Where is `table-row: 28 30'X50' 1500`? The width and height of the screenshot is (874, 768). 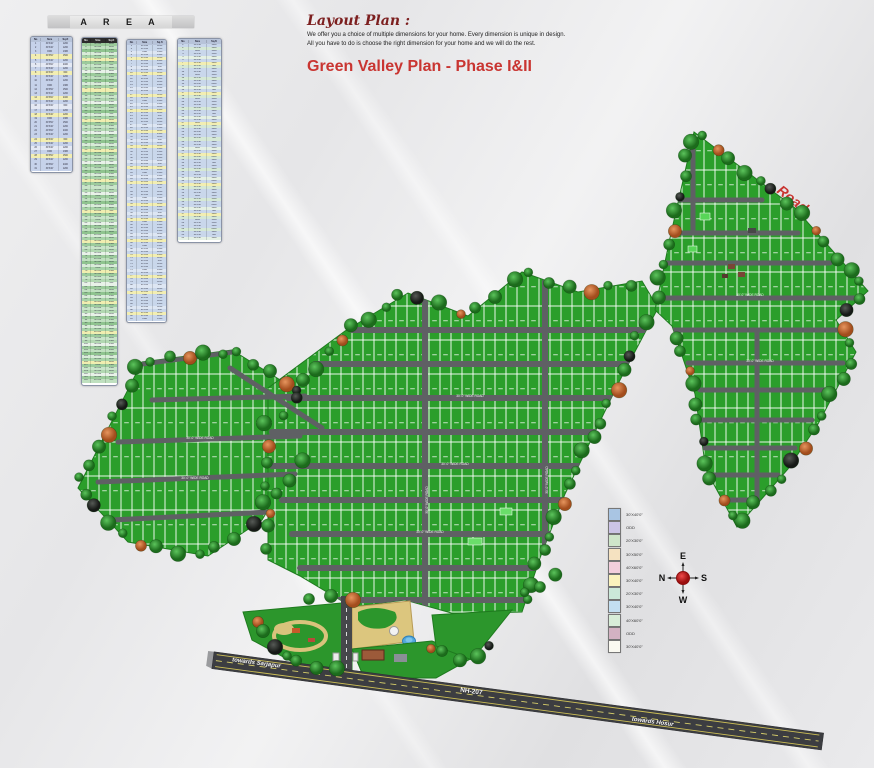
table-row: 28 30'X50' 1500 is located at coordinates (146, 128).